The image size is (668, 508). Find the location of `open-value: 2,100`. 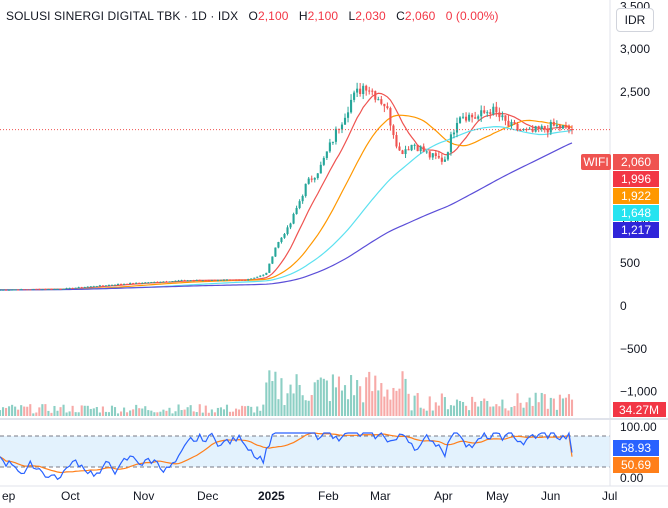

open-value: 2,100 is located at coordinates (273, 16).